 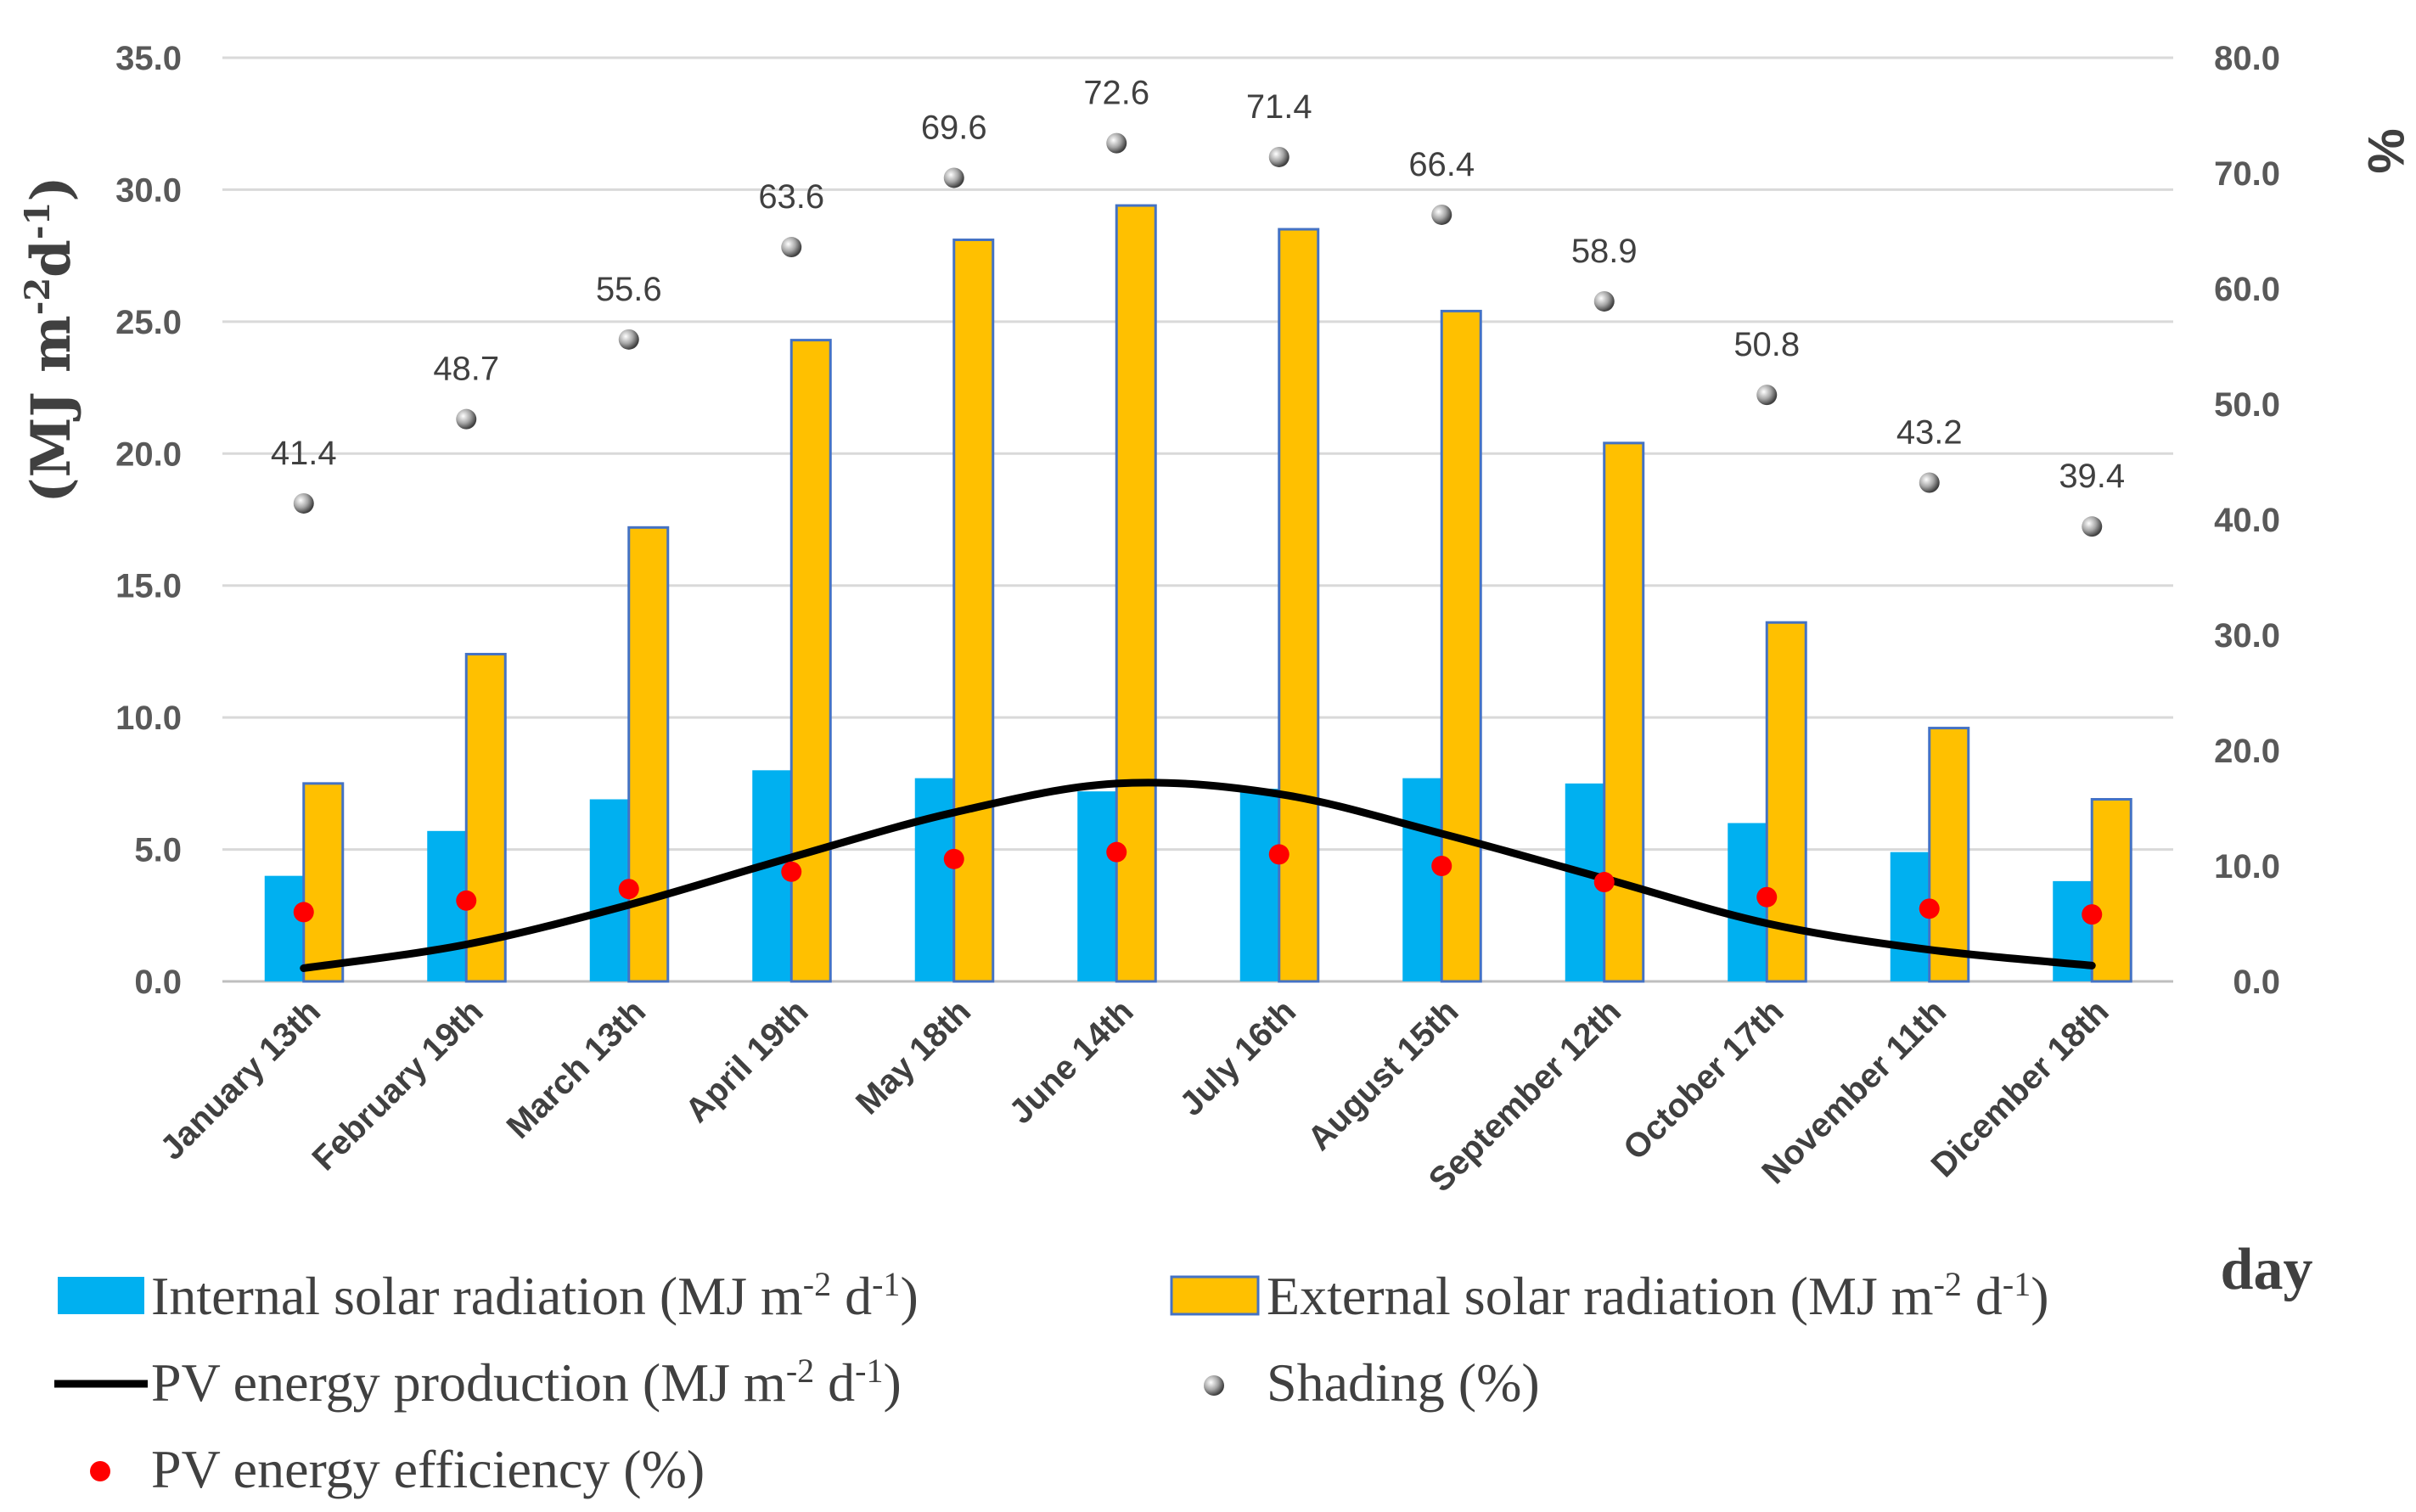 What do you see at coordinates (100, 1471) in the screenshot?
I see `legend-swatch-pv-efficiency` at bounding box center [100, 1471].